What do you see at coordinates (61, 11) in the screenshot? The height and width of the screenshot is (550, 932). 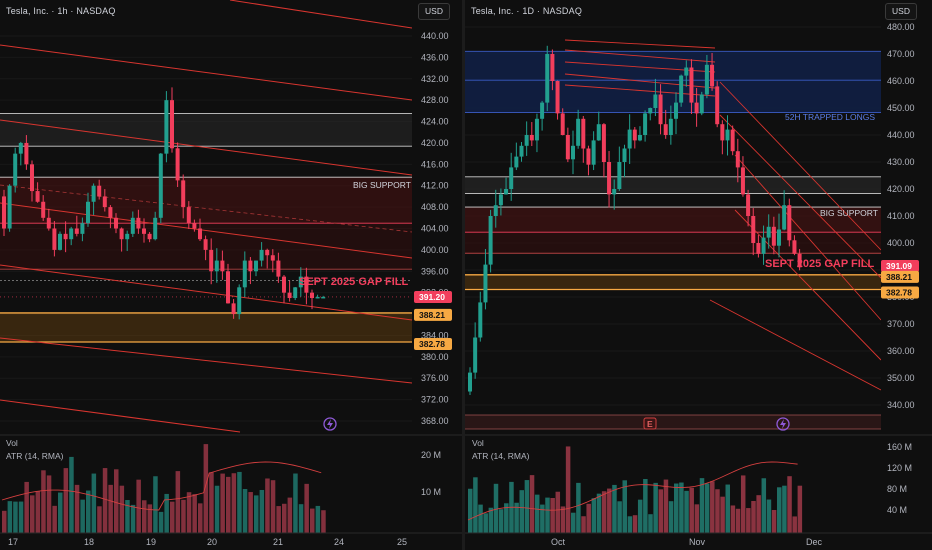 I see `chart-title: Tesla, Inc. · 1h · NASDAQ` at bounding box center [61, 11].